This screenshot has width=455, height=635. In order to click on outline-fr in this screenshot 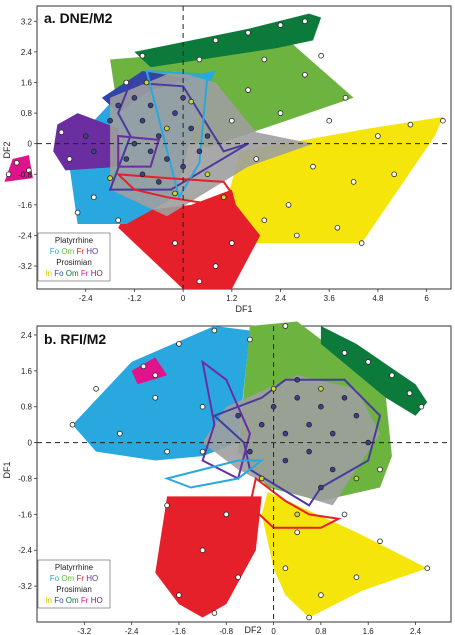, I will do `click(295, 502)`.